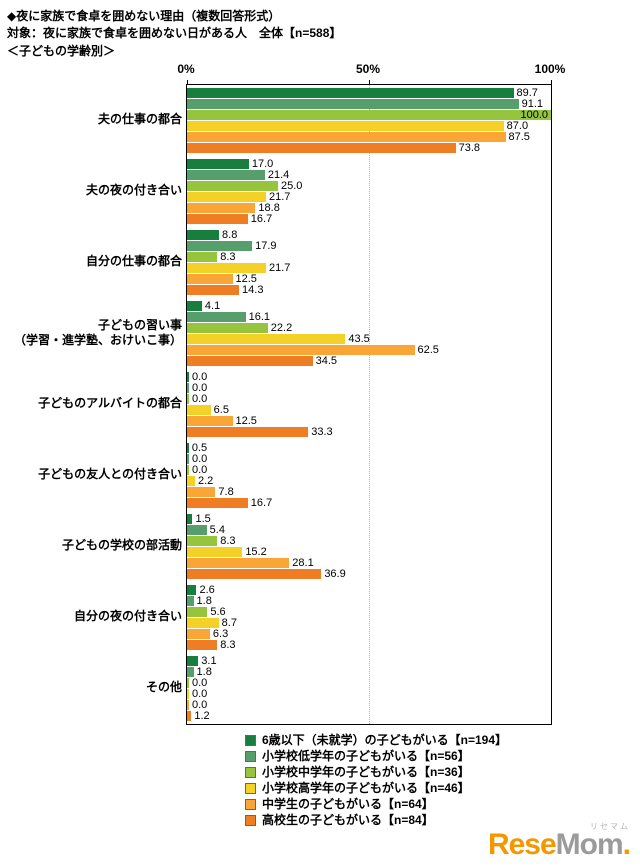  Describe the element at coordinates (228, 645) in the screenshot. I see `bar-value-label: 8.3` at that location.